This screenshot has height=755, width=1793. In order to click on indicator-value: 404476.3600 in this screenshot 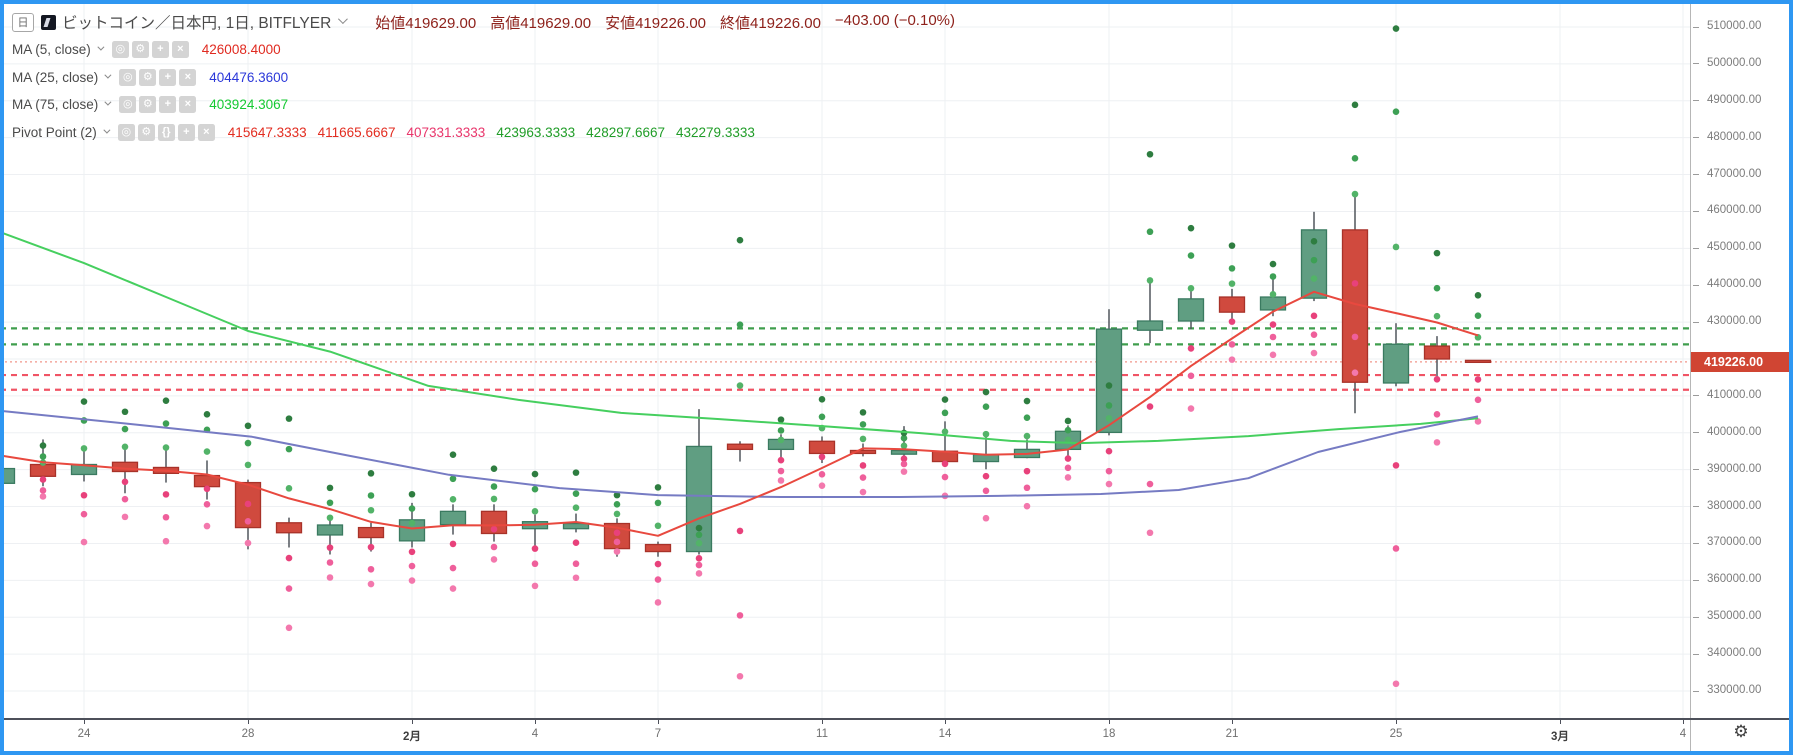, I will do `click(249, 77)`.